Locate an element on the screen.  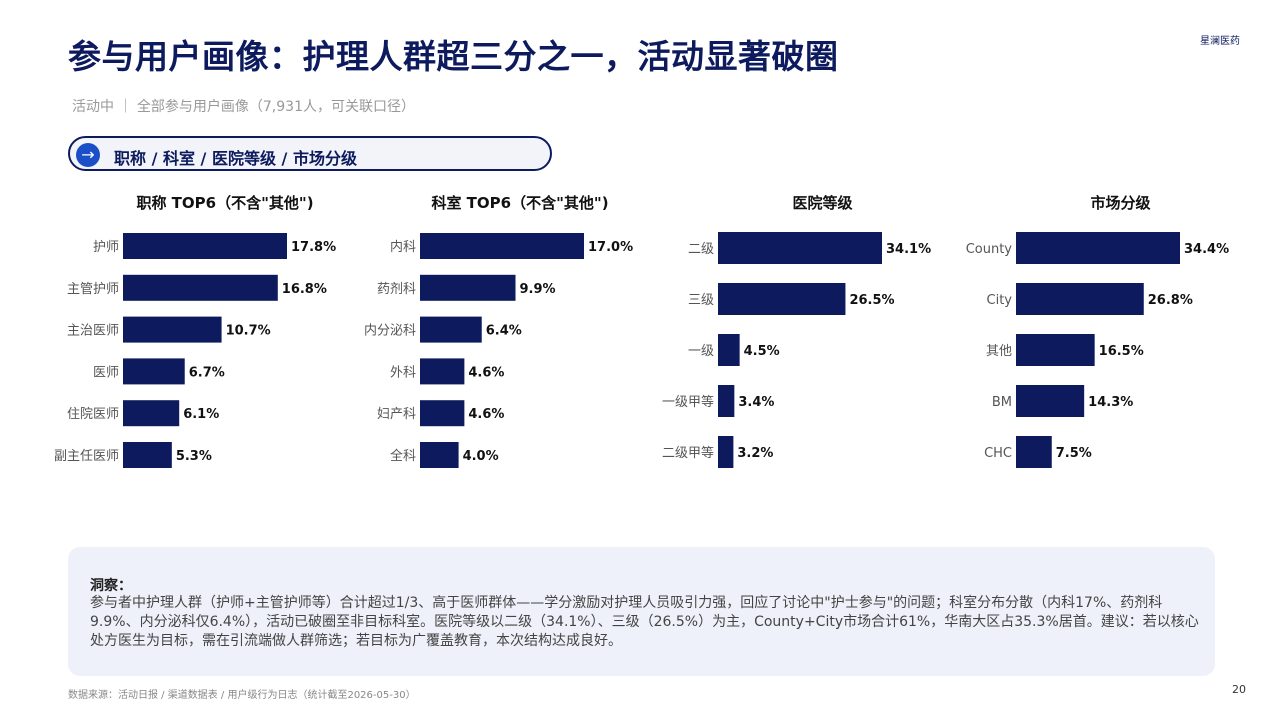
category-label: 一级甲等 is located at coordinates (688, 402).